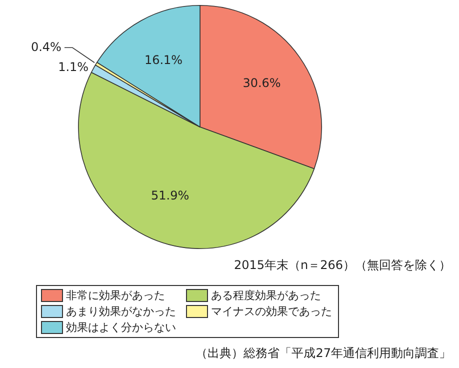 This screenshot has height=368, width=459. I want to click on legend-label: 効果はよく分からない, so click(121, 327).